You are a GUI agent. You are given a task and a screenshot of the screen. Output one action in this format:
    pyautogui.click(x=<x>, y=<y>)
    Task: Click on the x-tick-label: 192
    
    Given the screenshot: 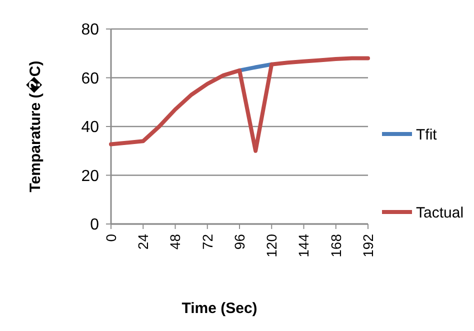 What is the action you would take?
    pyautogui.click(x=368, y=246)
    